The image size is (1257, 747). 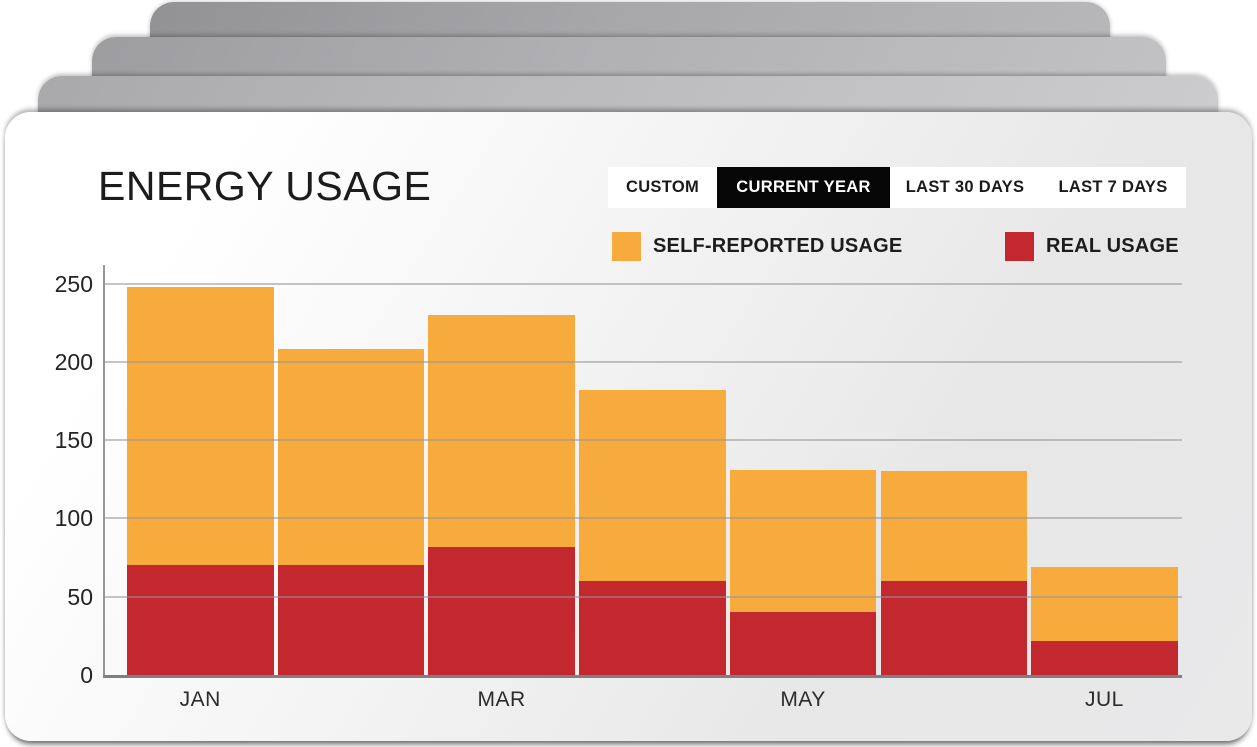 I want to click on bar-jan-self-reported, so click(x=200, y=426).